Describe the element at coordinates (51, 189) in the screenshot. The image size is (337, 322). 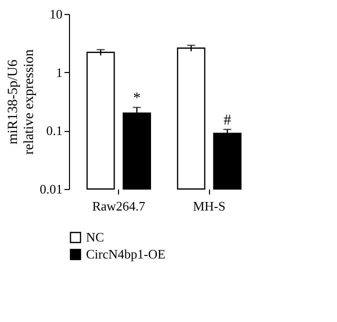
I see `y-tick-label: 0.01` at that location.